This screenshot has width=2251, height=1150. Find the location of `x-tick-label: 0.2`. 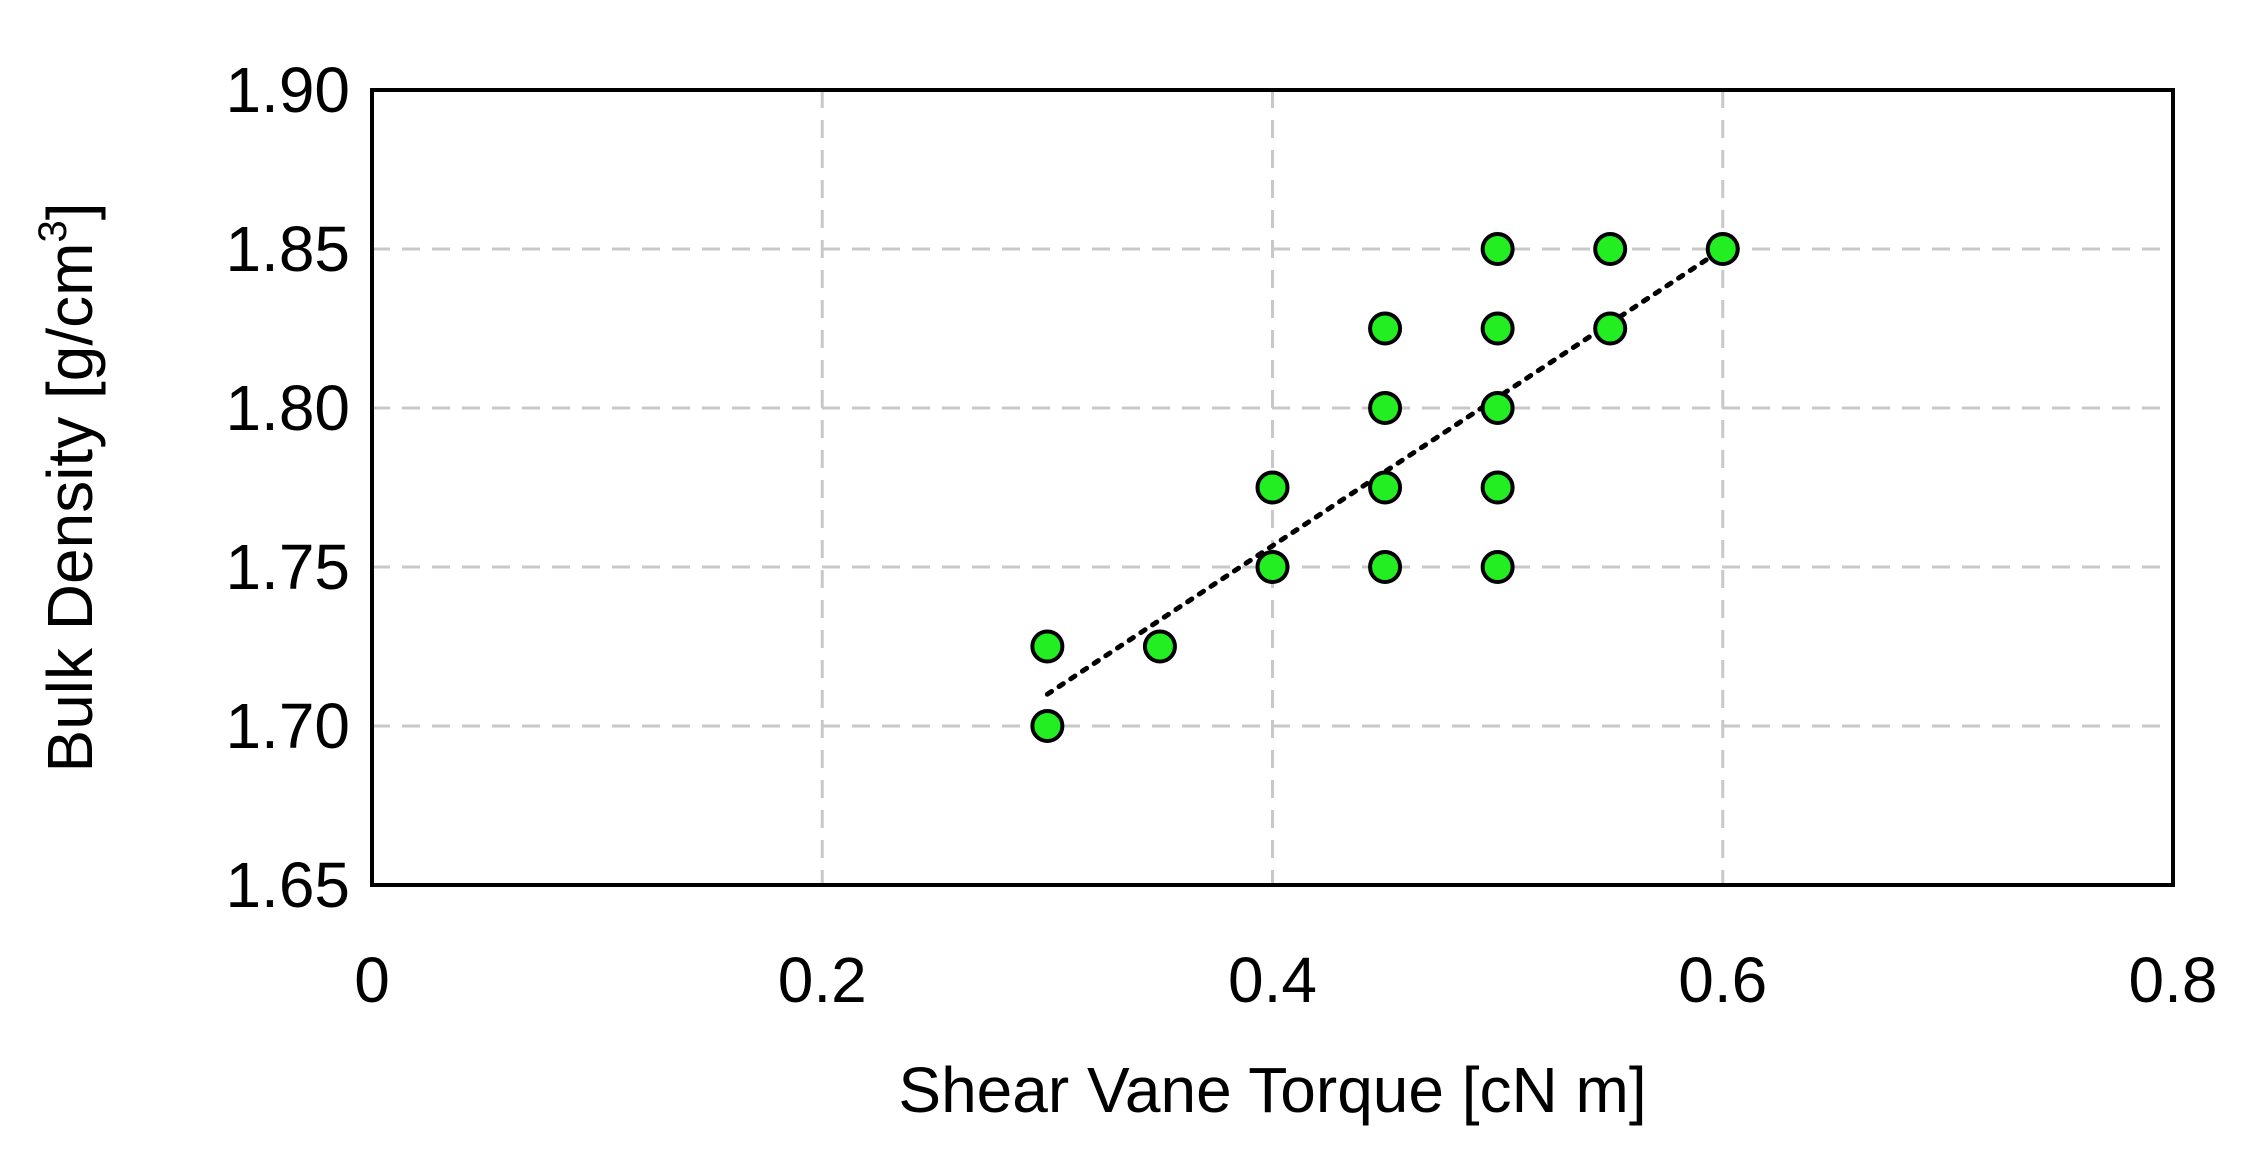

x-tick-label: 0.2 is located at coordinates (822, 980).